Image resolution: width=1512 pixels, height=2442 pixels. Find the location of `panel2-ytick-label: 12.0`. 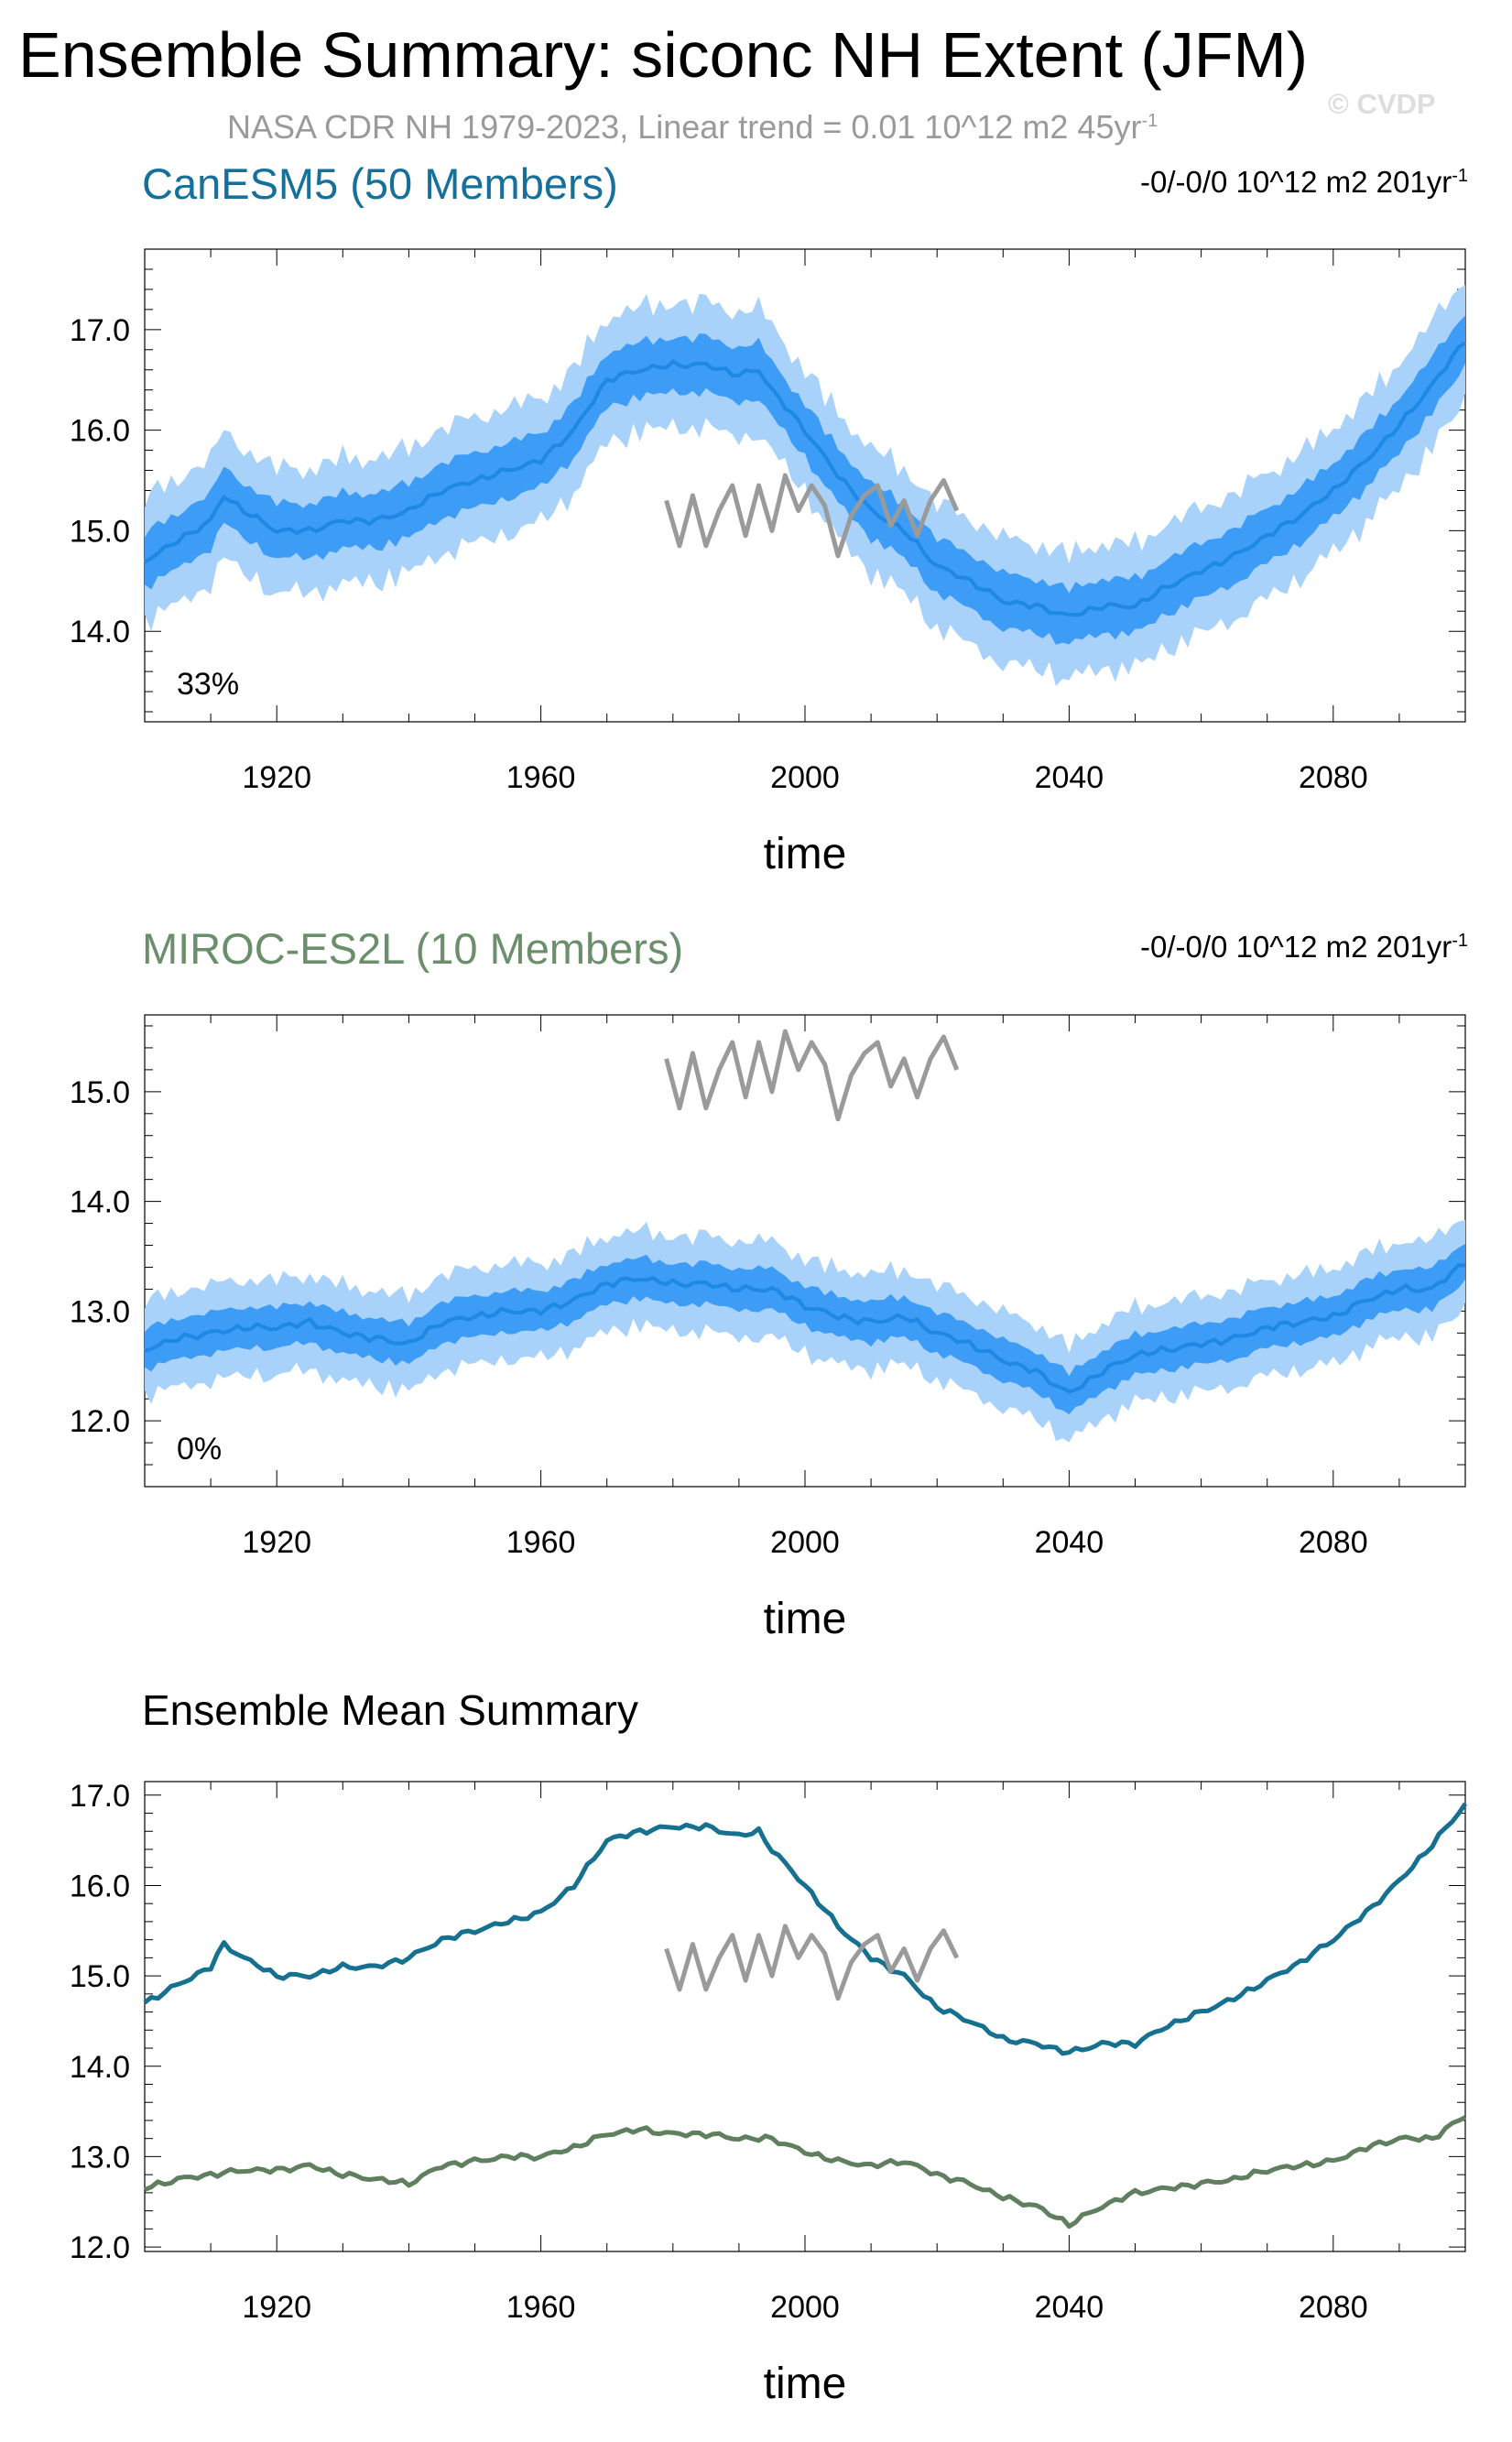

panel2-ytick-label: 12.0 is located at coordinates (100, 1421).